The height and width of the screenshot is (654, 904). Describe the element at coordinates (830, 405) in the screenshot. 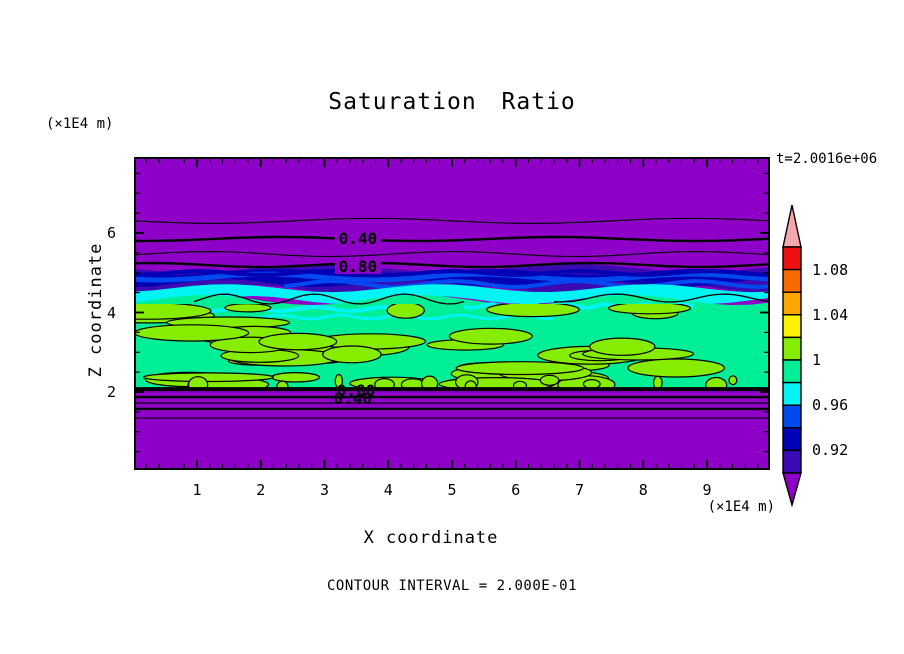

I see `colorbar-tick-label: 0.96` at that location.